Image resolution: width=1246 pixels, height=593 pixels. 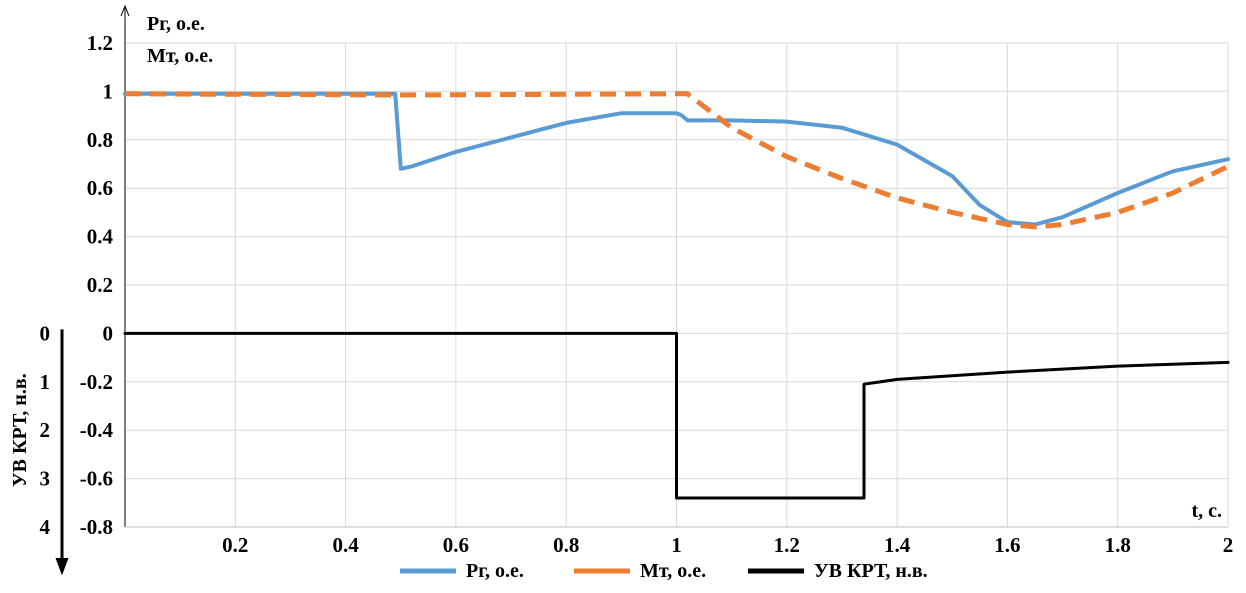 What do you see at coordinates (62, 566) in the screenshot?
I see `secondary-axis-arrow` at bounding box center [62, 566].